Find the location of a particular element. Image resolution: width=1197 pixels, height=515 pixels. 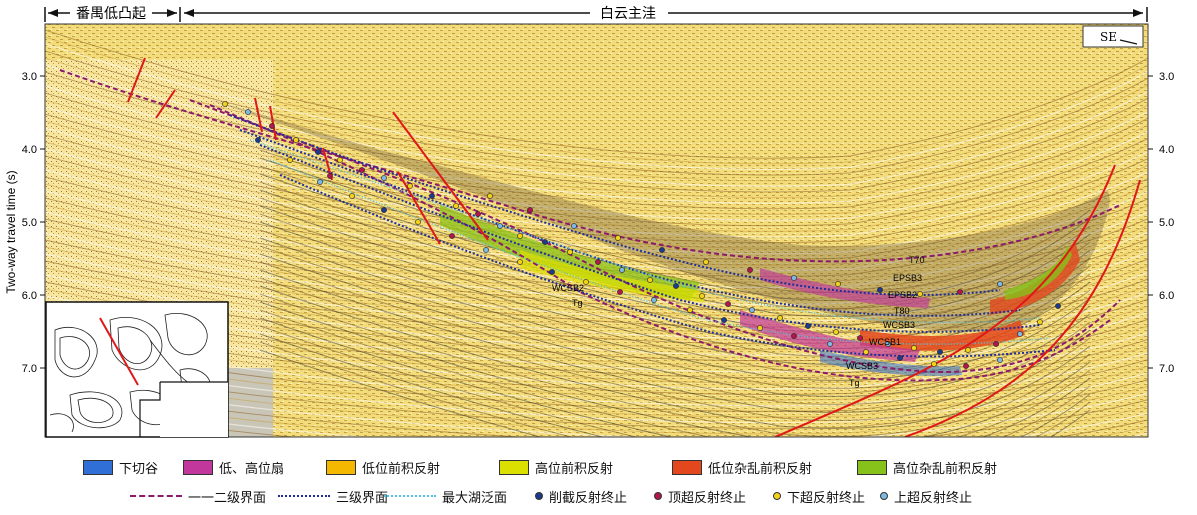

dot-onlap is located at coordinates (884, 496).